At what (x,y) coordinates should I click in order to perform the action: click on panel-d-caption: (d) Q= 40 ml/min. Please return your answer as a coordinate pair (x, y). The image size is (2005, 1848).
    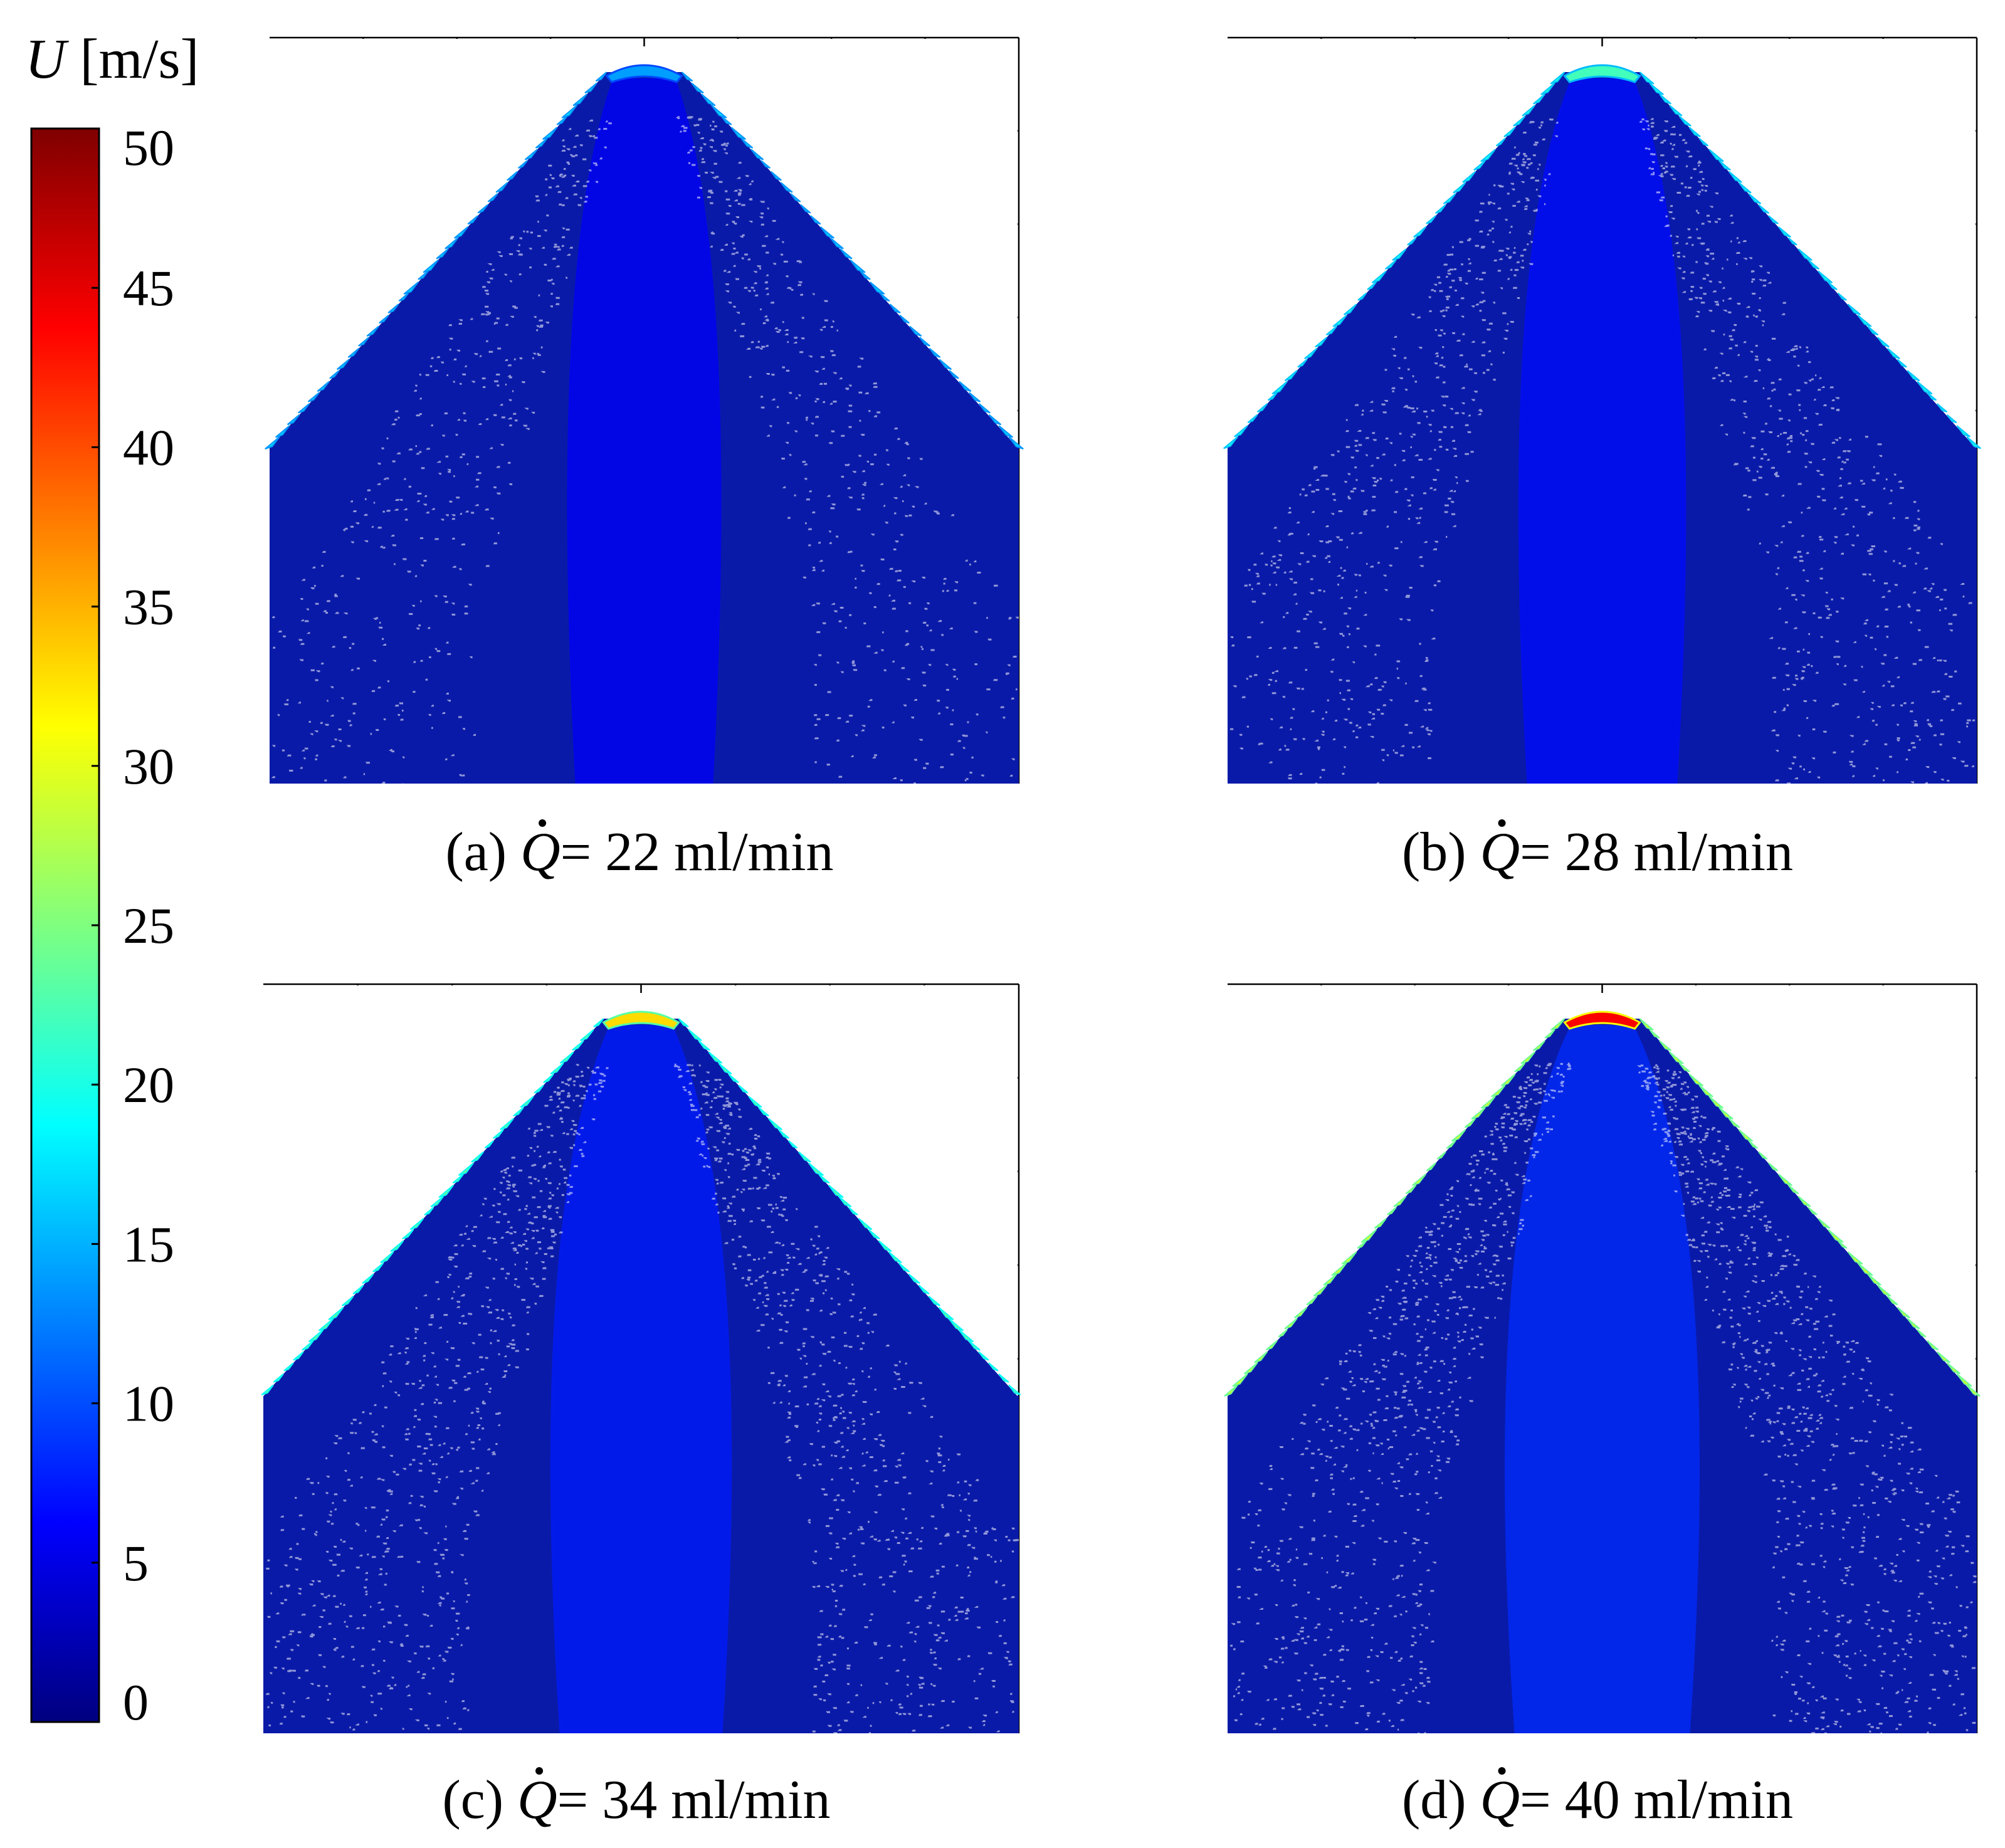
    Looking at the image, I should click on (1597, 1800).